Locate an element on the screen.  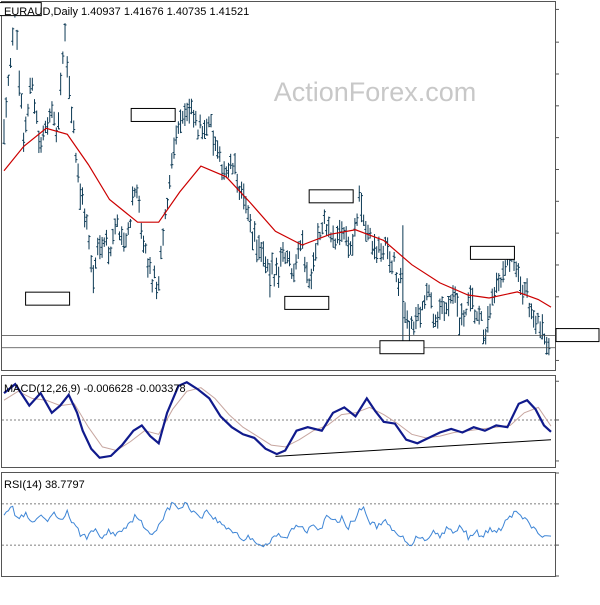
macd-line is located at coordinates (277, 420).